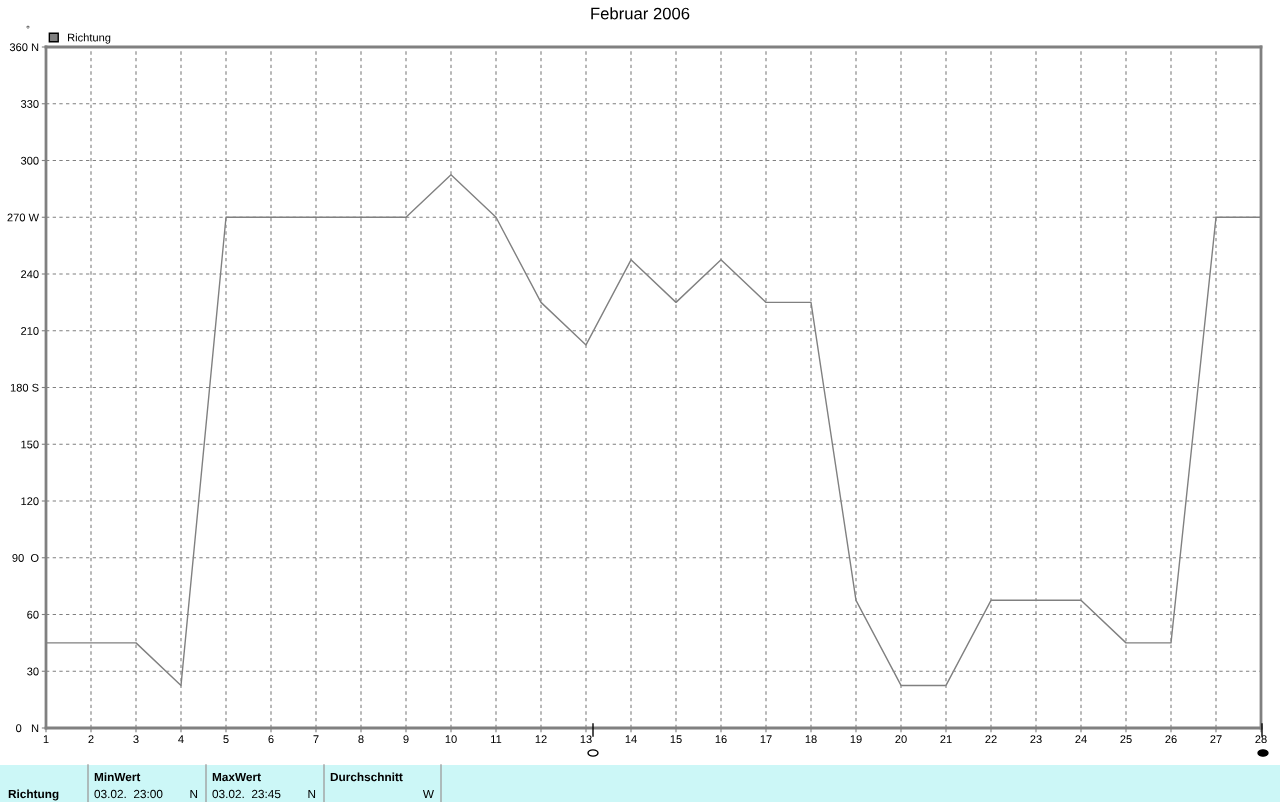 This screenshot has width=1280, height=802. What do you see at coordinates (23, 217) in the screenshot?
I see `y-tick-label: 270 W` at bounding box center [23, 217].